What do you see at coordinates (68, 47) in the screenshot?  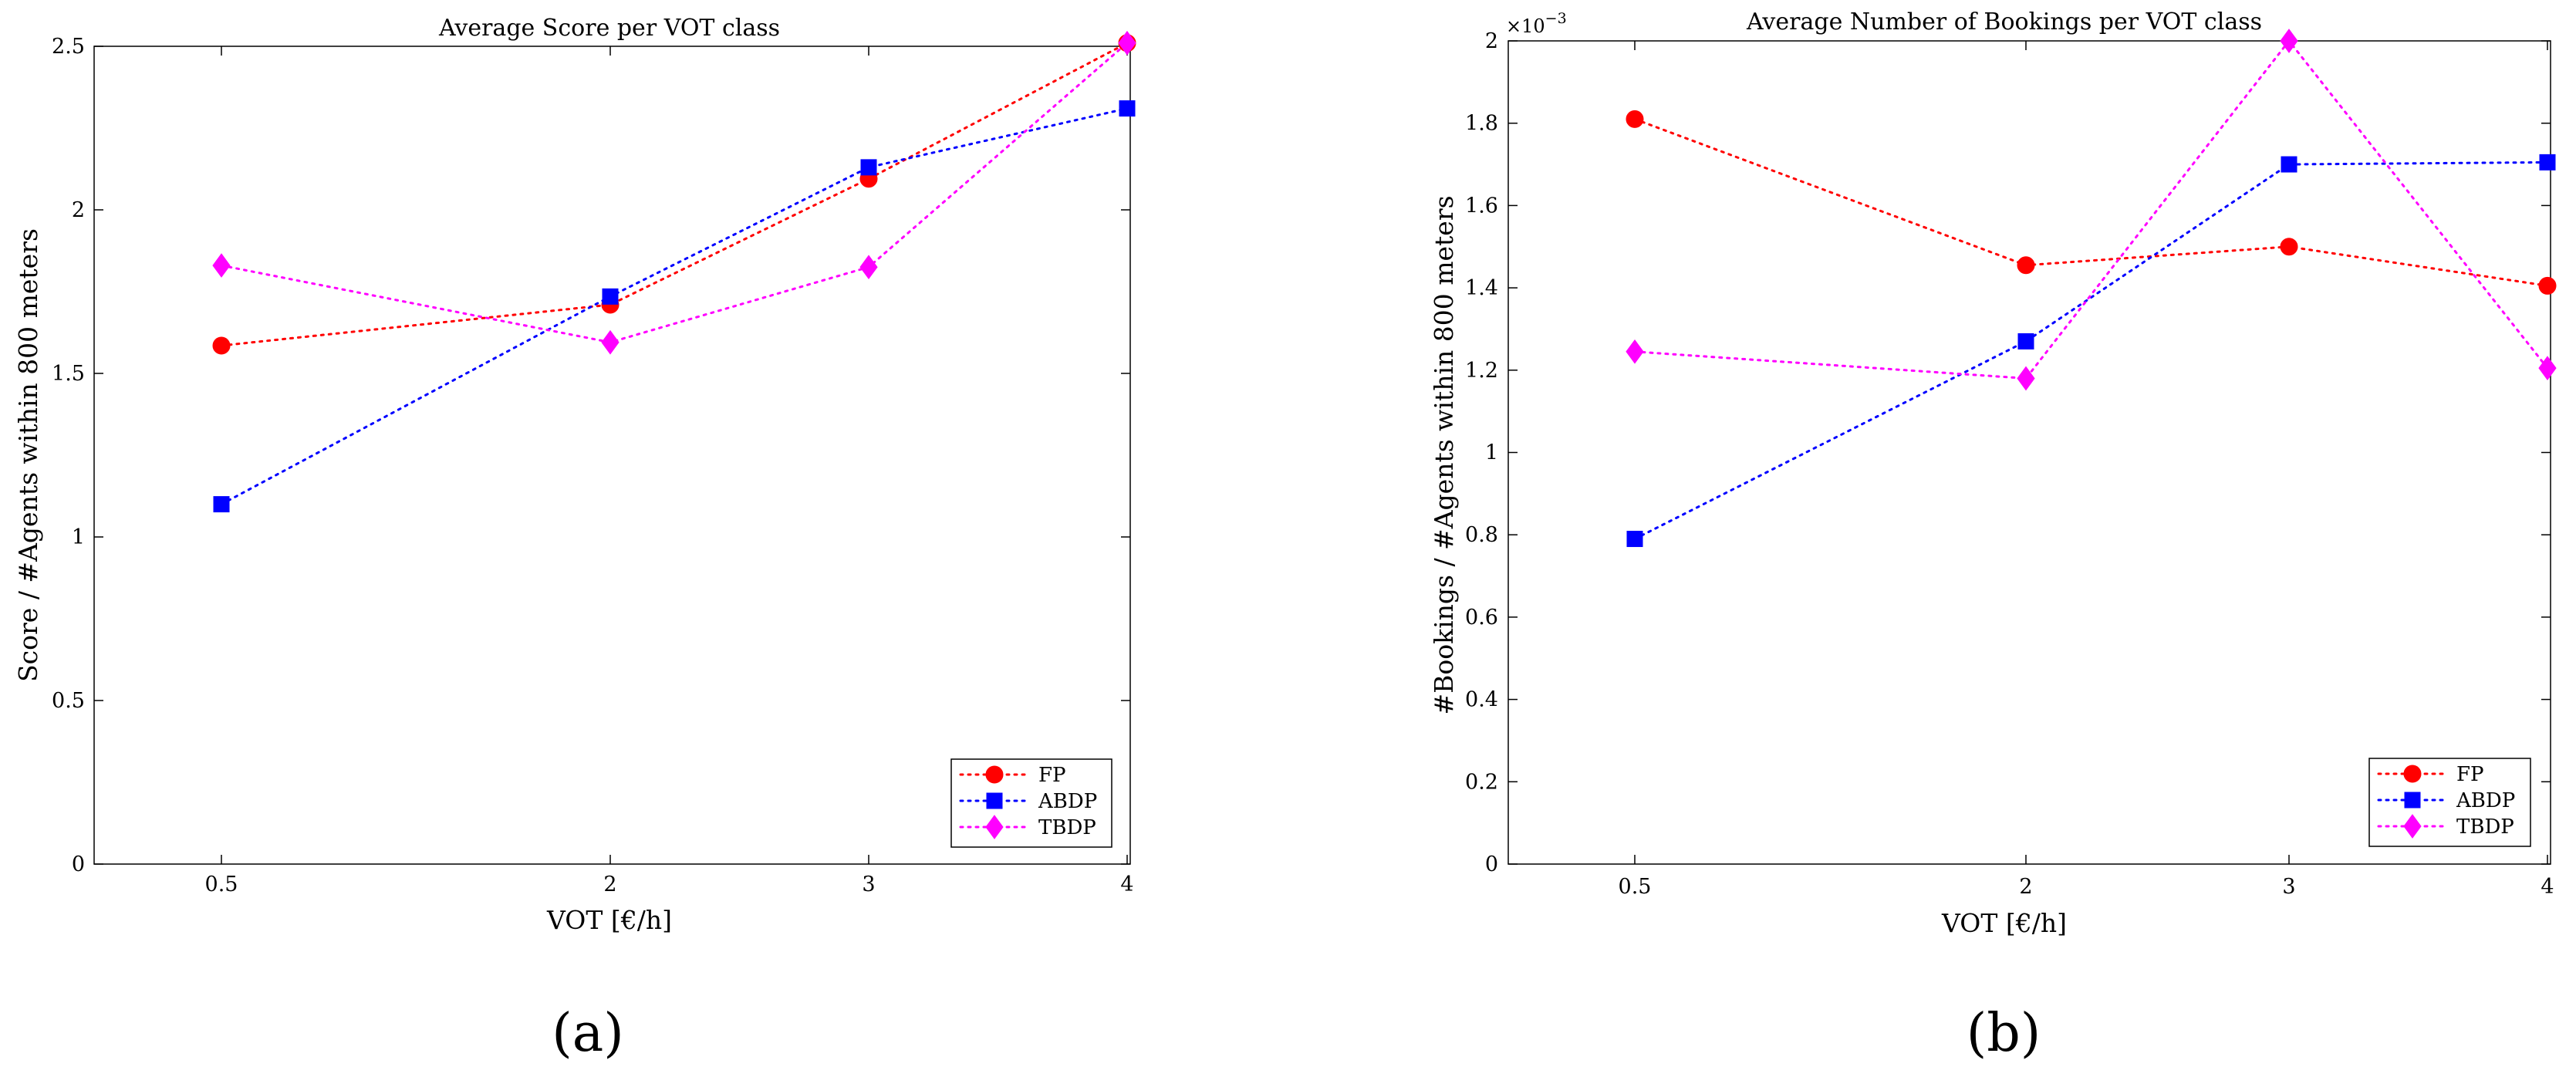 I see `y-tick-label: 2.5` at bounding box center [68, 47].